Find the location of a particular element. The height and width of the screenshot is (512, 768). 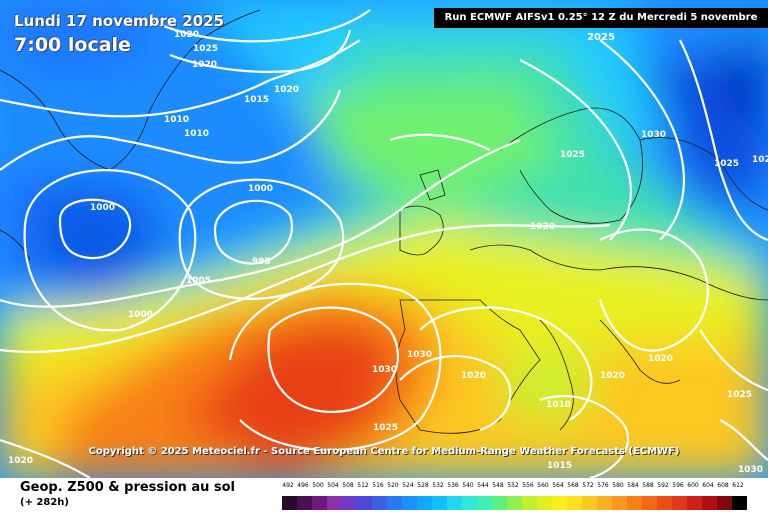

forecast-hour: (+ 282h) is located at coordinates (44, 502).